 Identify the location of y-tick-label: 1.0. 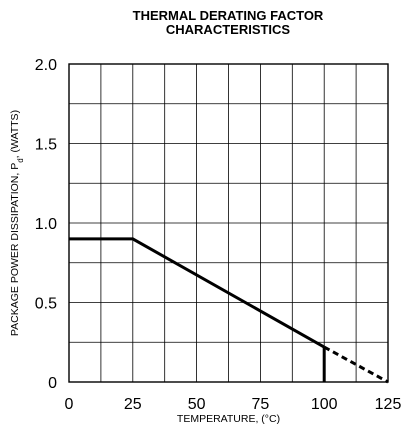
(46, 224).